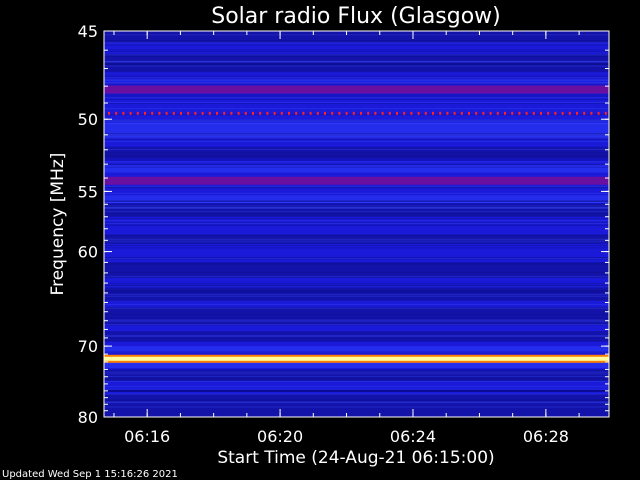  Describe the element at coordinates (147, 436) in the screenshot. I see `x-tick-label: 06:16` at that location.